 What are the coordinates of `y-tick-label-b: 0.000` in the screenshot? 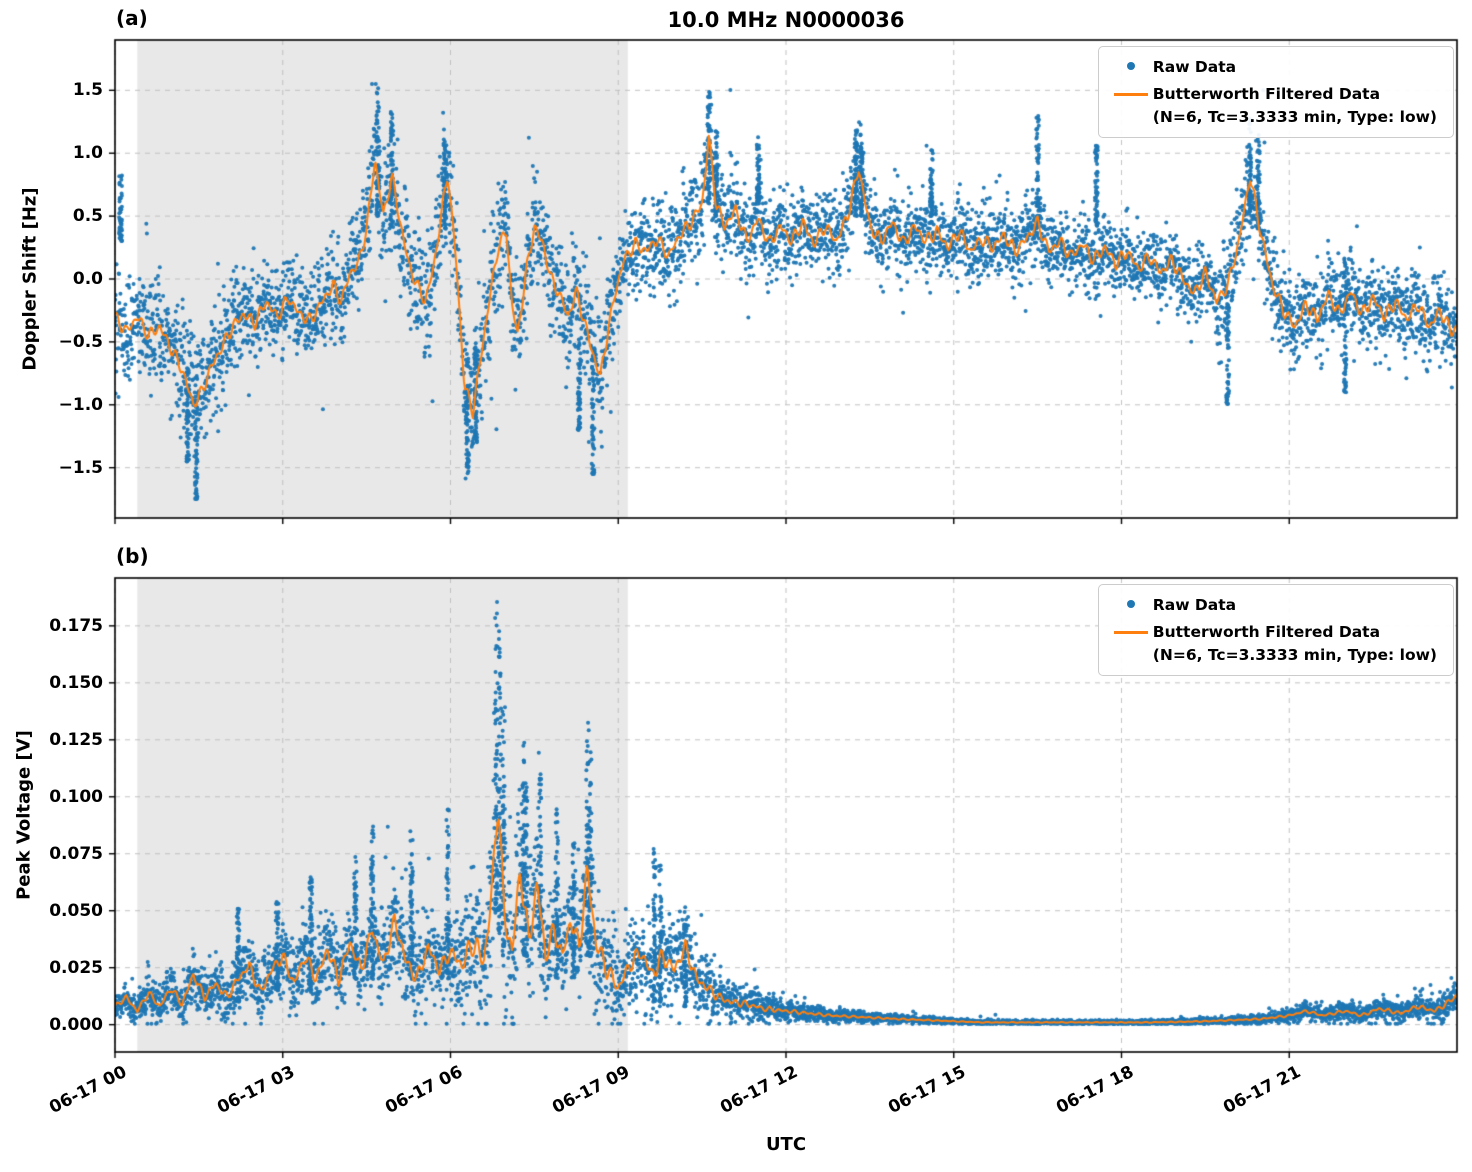 It's located at (76, 1024).